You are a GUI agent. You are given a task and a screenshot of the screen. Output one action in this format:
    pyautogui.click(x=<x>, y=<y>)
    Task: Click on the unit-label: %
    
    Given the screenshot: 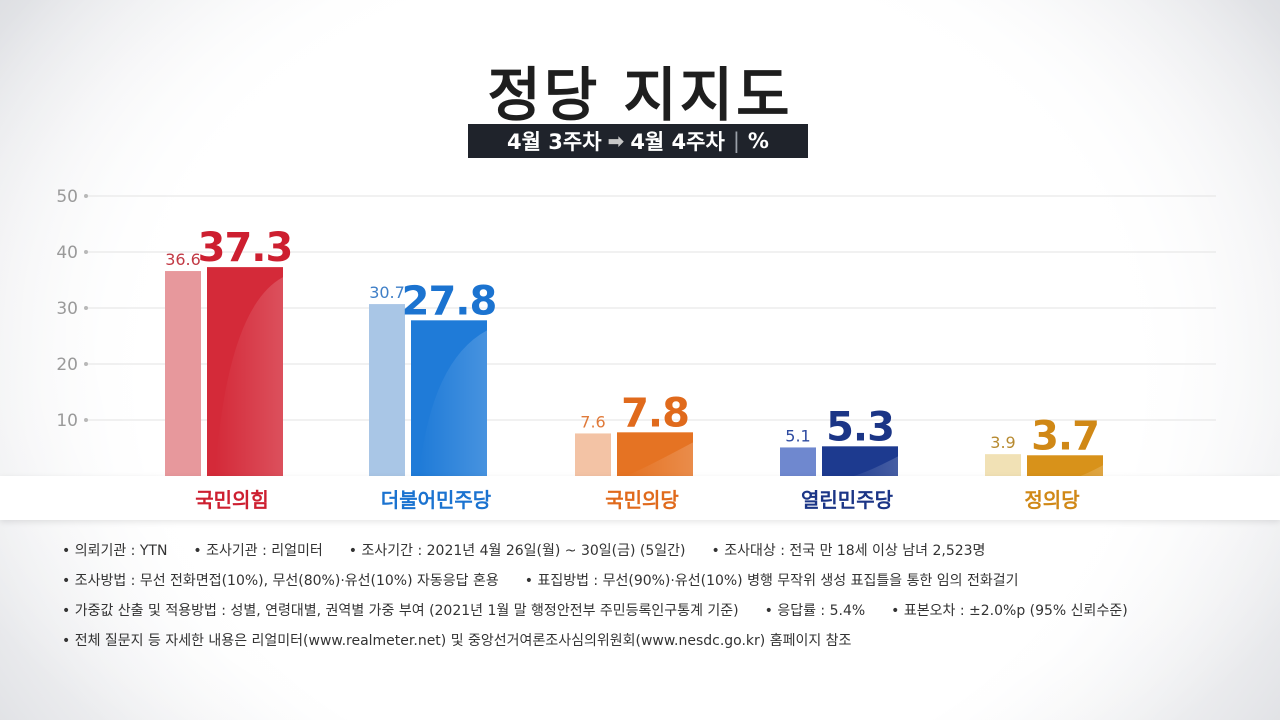 What is the action you would take?
    pyautogui.click(x=758, y=141)
    